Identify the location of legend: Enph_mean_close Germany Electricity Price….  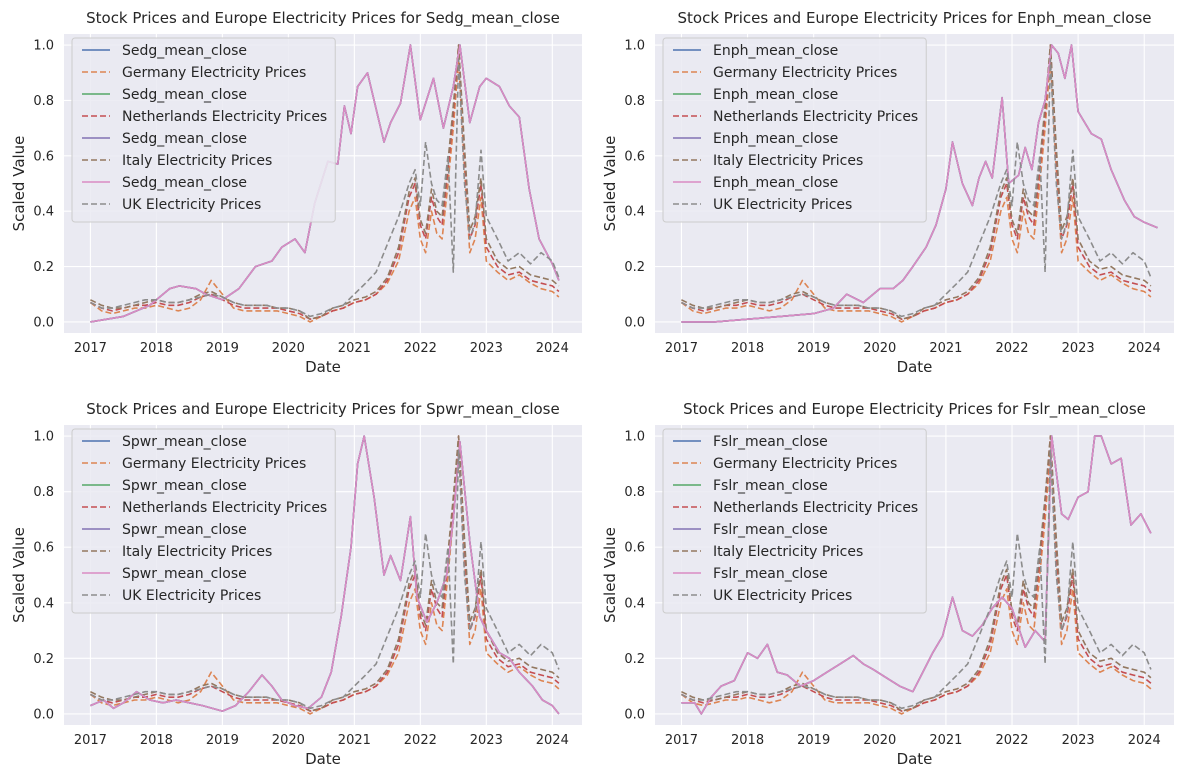
(794, 130).